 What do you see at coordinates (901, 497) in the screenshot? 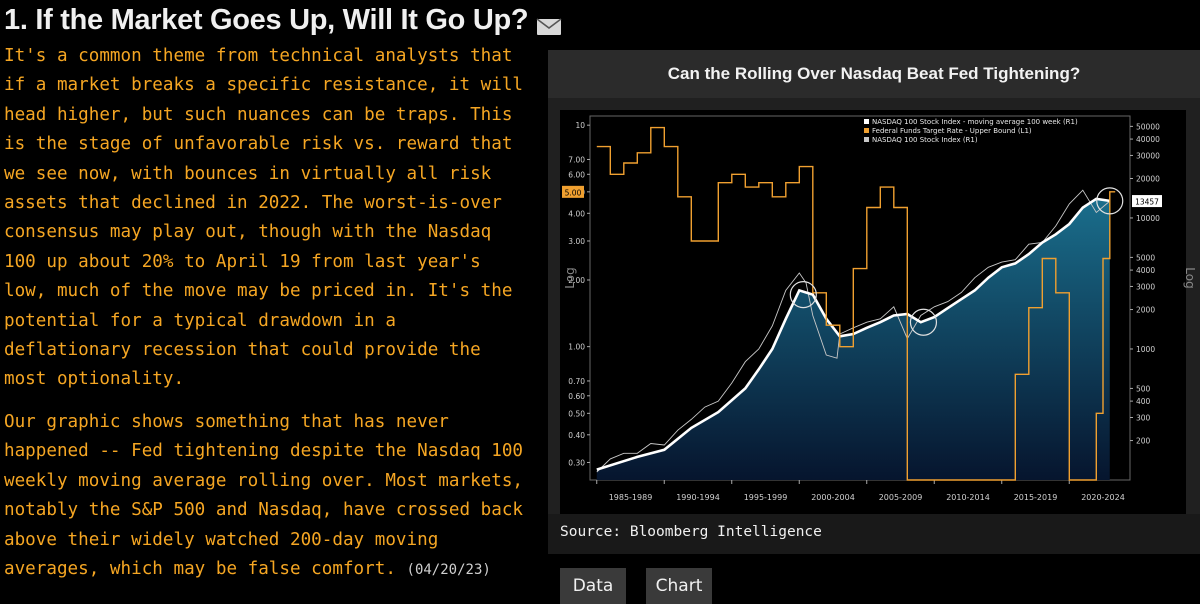
I see `x-tick-label: 2005-2009` at bounding box center [901, 497].